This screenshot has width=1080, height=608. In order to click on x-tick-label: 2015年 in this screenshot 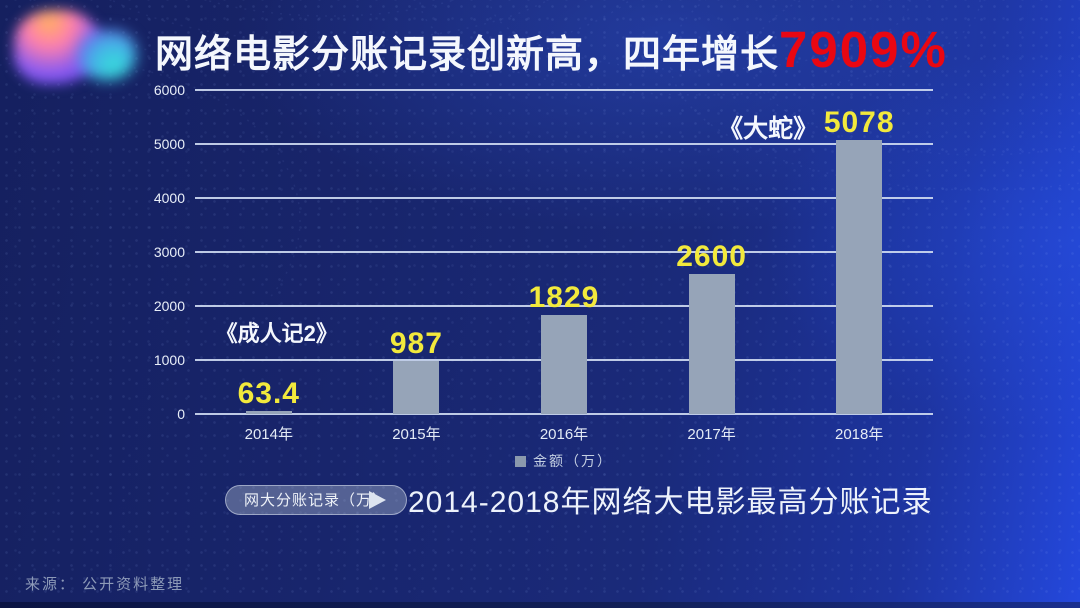, I will do `click(416, 434)`.